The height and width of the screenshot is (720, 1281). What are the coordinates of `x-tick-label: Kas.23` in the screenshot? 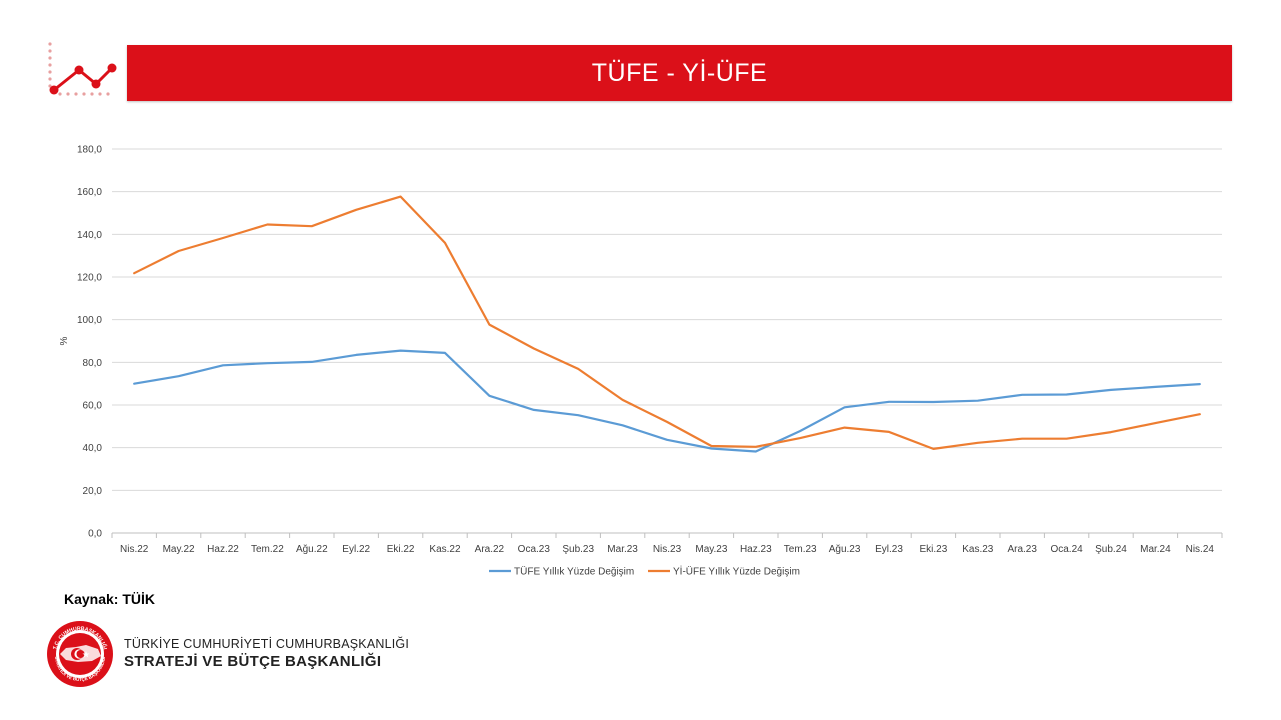 It's located at (978, 549).